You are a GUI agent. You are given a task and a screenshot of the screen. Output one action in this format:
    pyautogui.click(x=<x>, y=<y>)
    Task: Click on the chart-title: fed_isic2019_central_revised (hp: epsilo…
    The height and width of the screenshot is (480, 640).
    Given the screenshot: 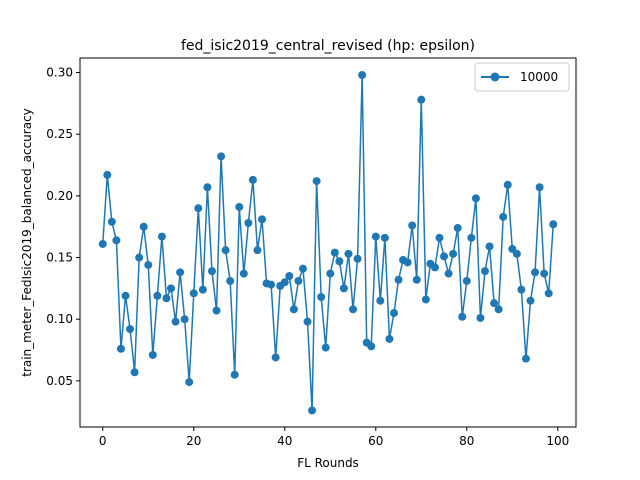 What is the action you would take?
    pyautogui.click(x=328, y=46)
    